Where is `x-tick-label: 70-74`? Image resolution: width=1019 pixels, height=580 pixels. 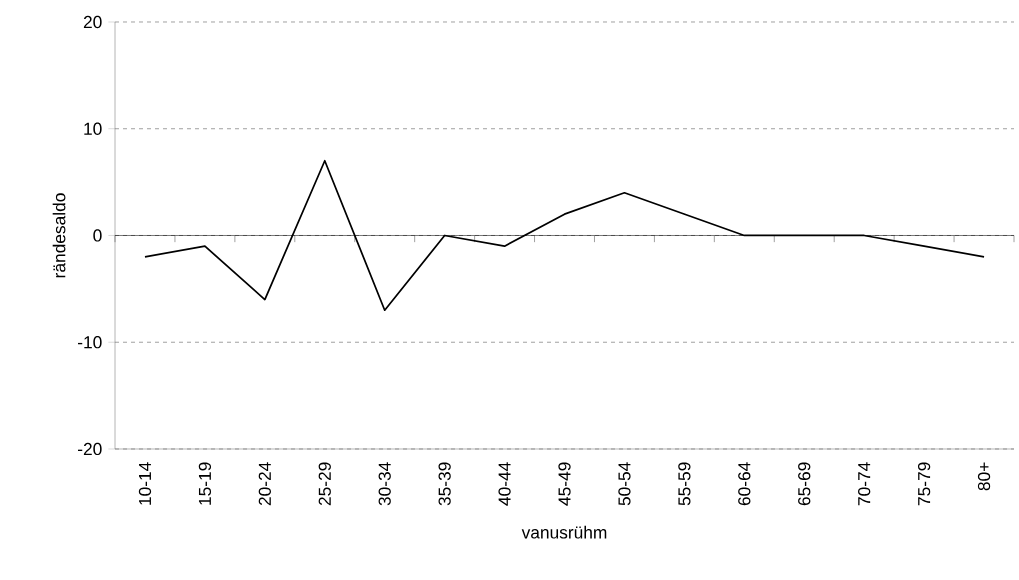 x-tick-label: 70-74 is located at coordinates (864, 484).